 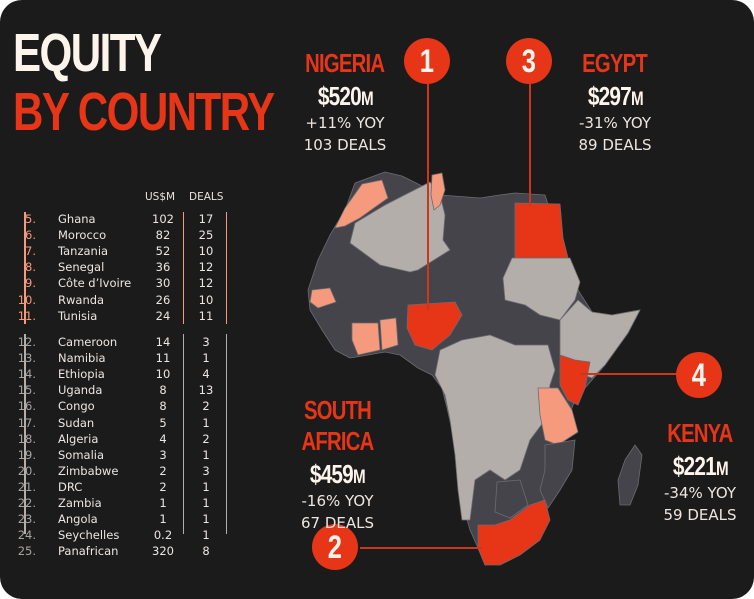 What do you see at coordinates (163, 454) in the screenshot?
I see `usd-value: 3` at bounding box center [163, 454].